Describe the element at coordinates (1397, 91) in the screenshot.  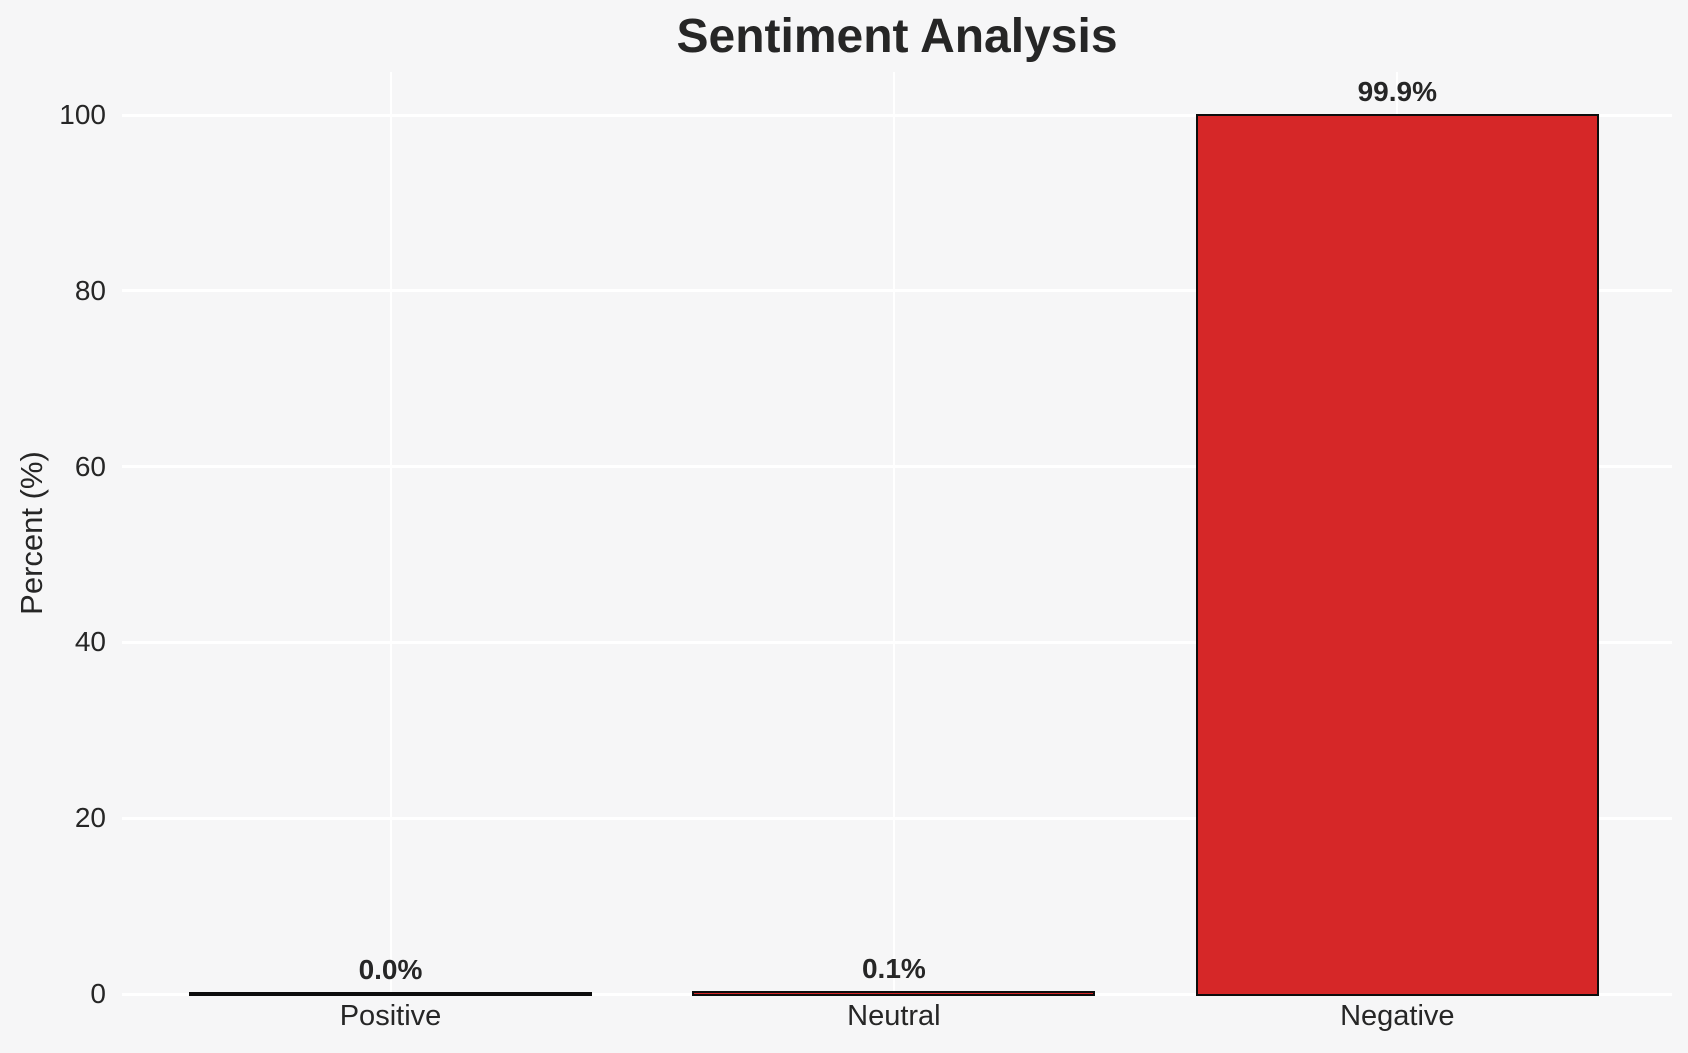
I see `bar-value-label: 99.9%` at that location.